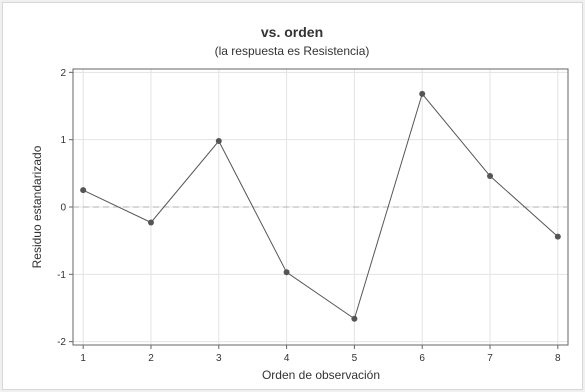  Describe the element at coordinates (321, 375) in the screenshot. I see `x-axis-label: Orden de observación` at that location.